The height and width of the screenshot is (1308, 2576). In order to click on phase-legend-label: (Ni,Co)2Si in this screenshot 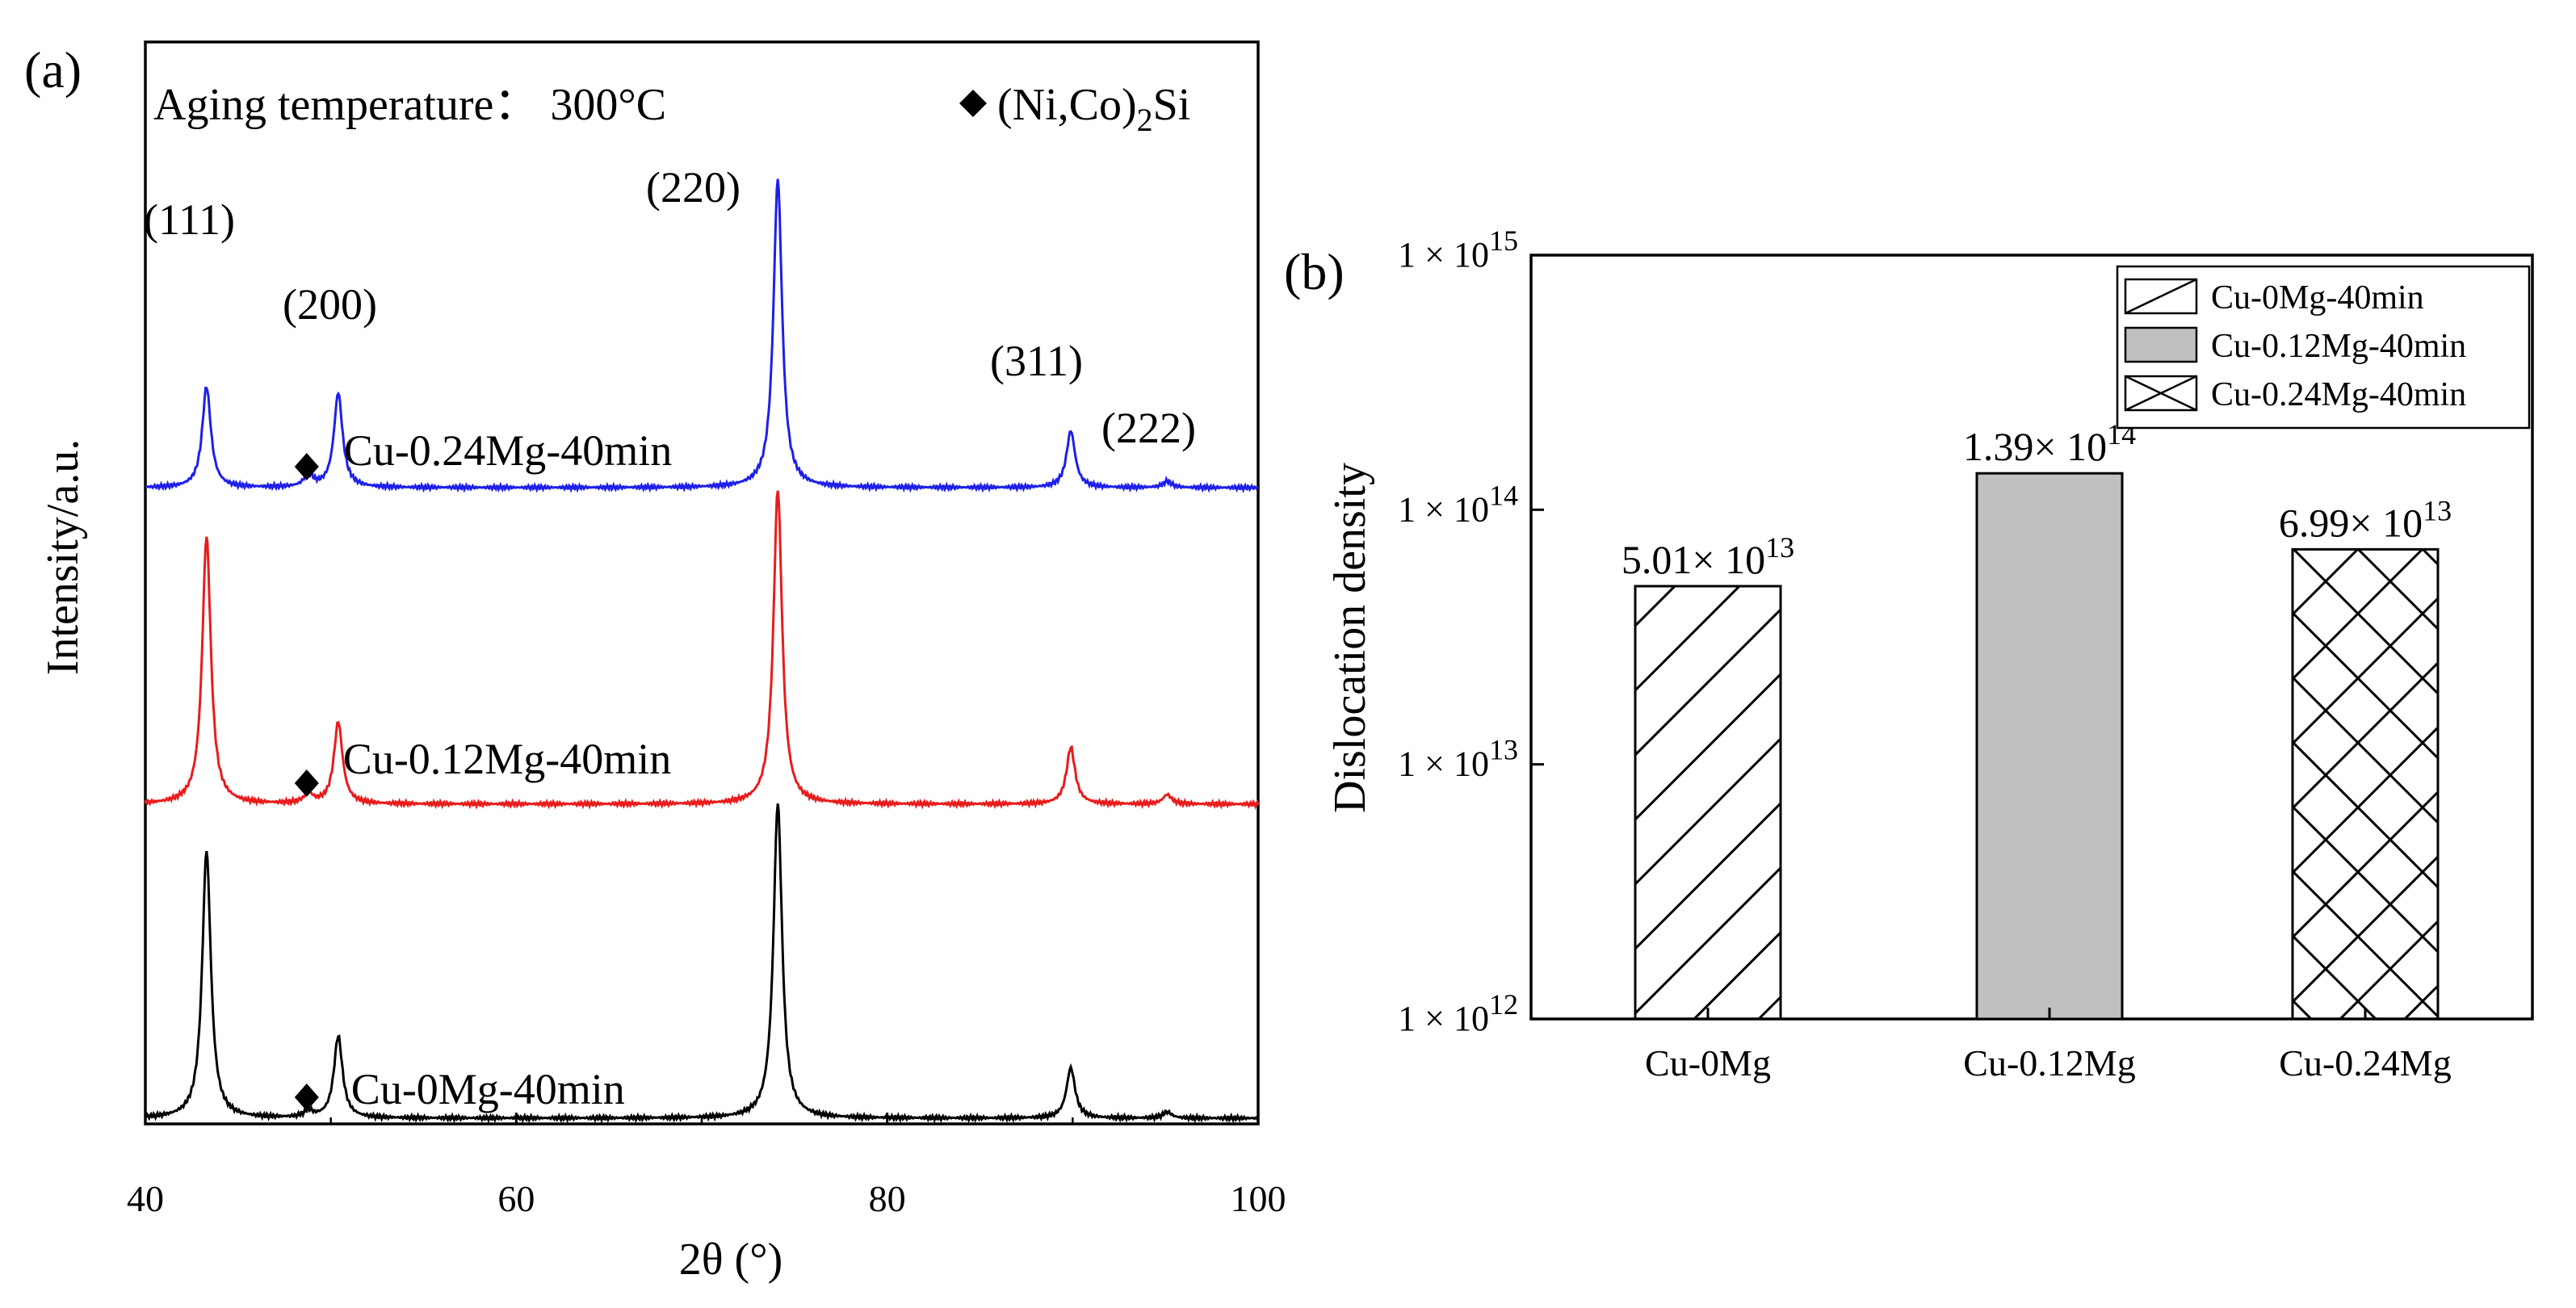, I will do `click(1093, 109)`.